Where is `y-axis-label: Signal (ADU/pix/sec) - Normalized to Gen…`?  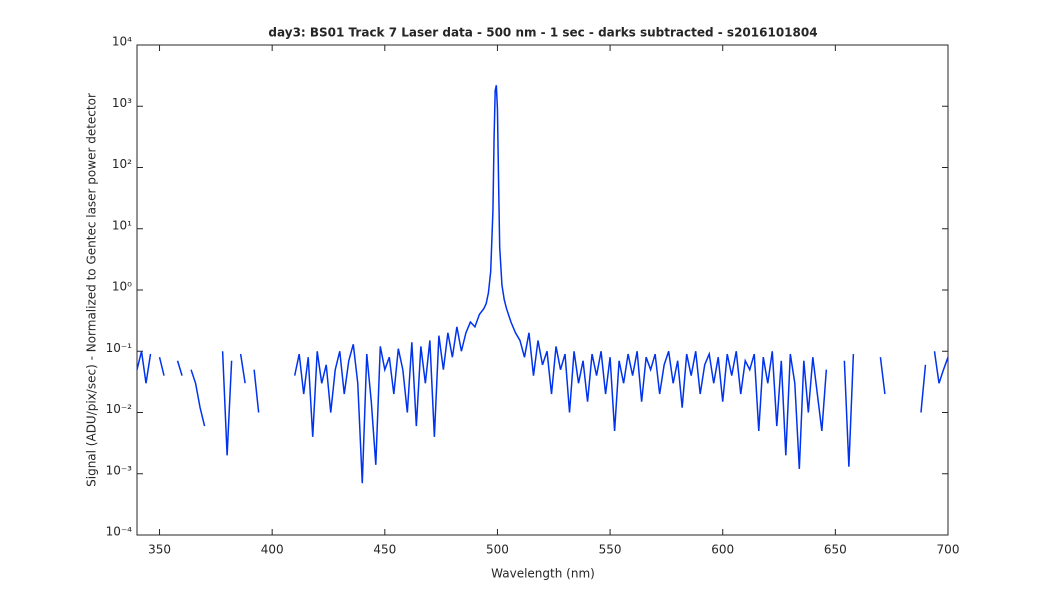
y-axis-label: Signal (ADU/pix/sec) - Normalized to Gen… is located at coordinates (92, 290).